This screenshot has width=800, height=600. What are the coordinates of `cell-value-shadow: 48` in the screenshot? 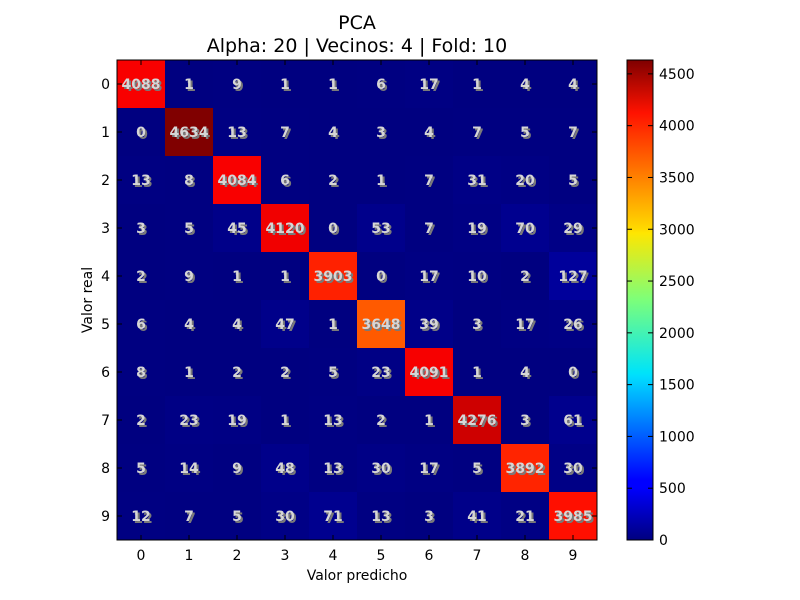 It's located at (286, 471).